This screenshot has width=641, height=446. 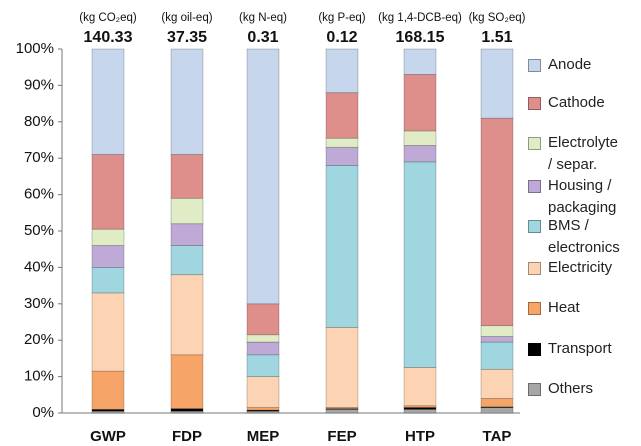 I want to click on total-label: 0.31, so click(x=262, y=37).